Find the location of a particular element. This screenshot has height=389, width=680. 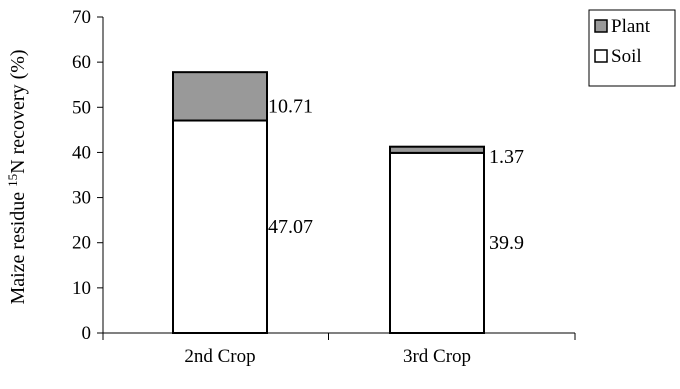

y-tick-label-40: 40 is located at coordinates (81, 152).